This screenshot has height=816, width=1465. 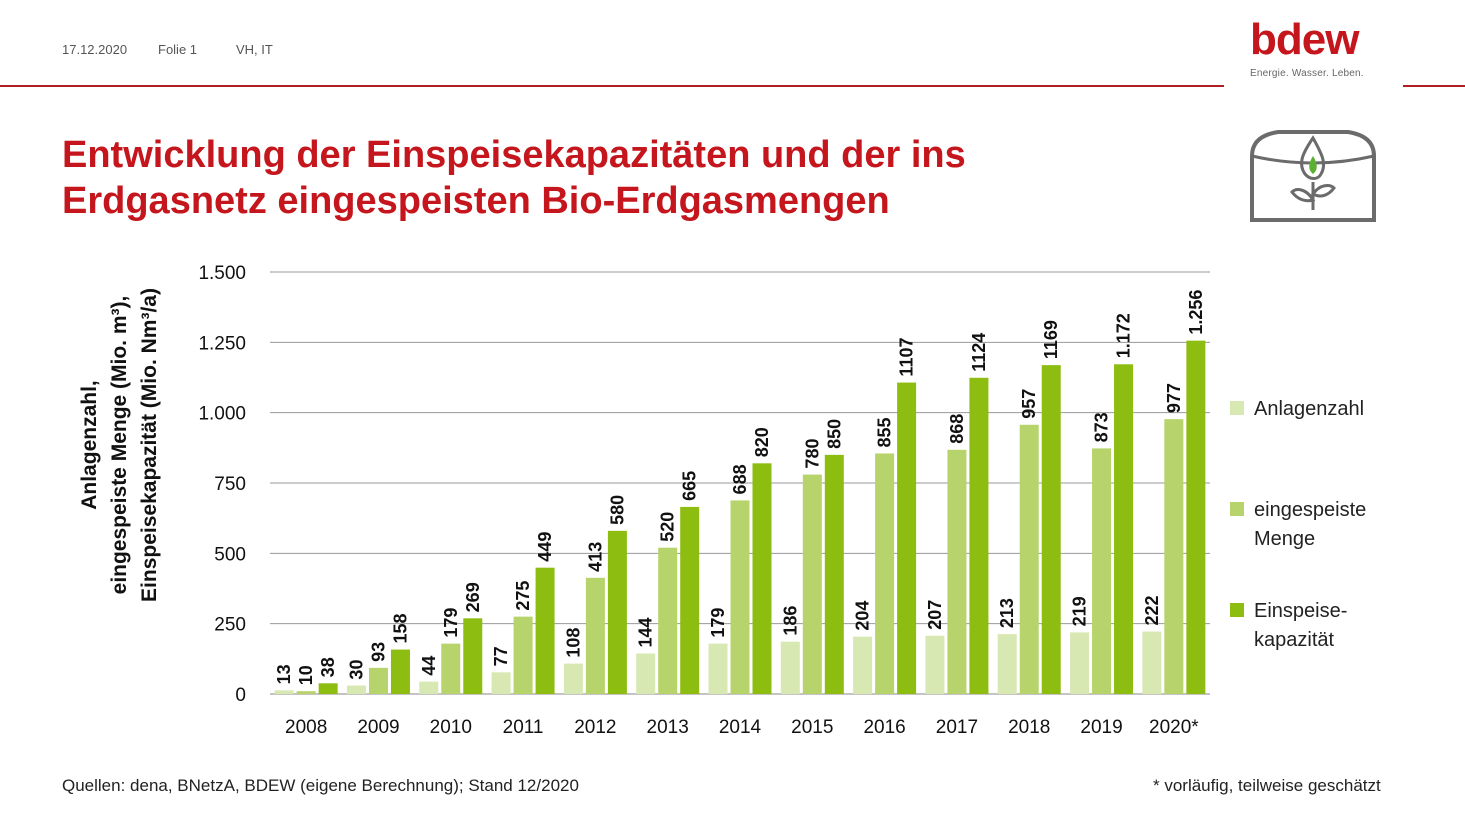 I want to click on data-label-kapazitaet: 38, so click(x=328, y=667).